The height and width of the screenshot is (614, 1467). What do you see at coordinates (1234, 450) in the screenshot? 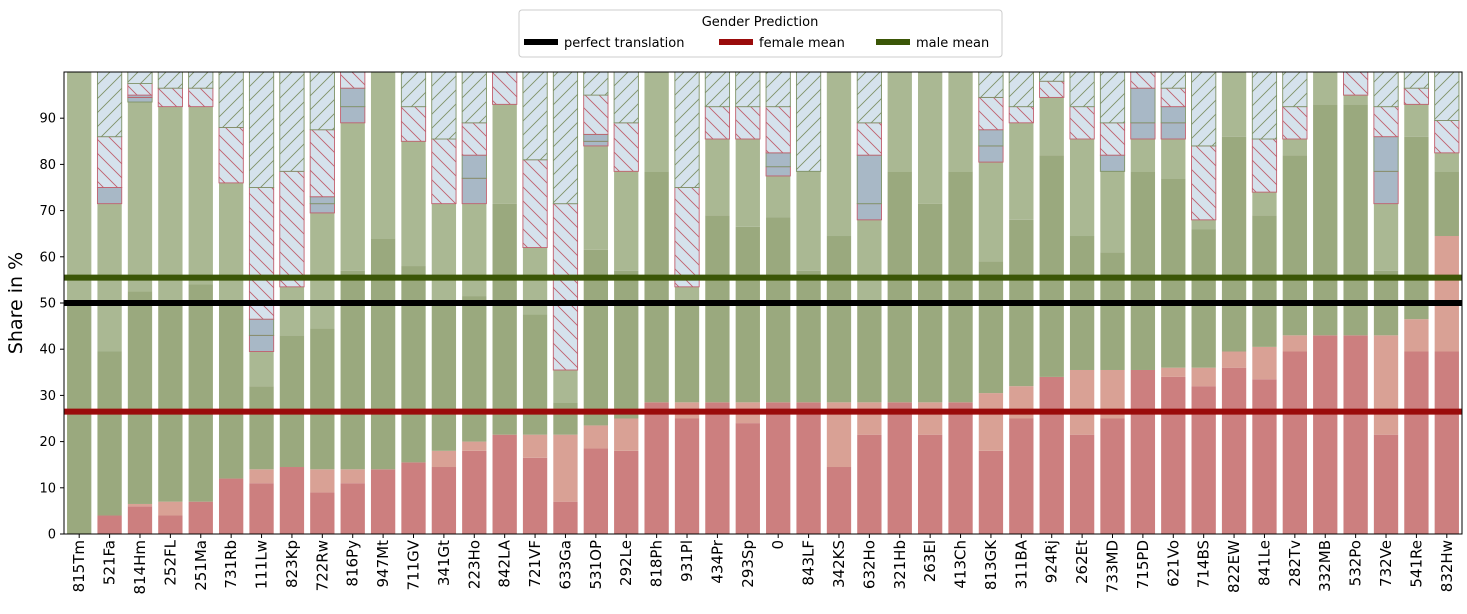
I see `bar-segment-822EW-f_dark` at bounding box center [1234, 450].